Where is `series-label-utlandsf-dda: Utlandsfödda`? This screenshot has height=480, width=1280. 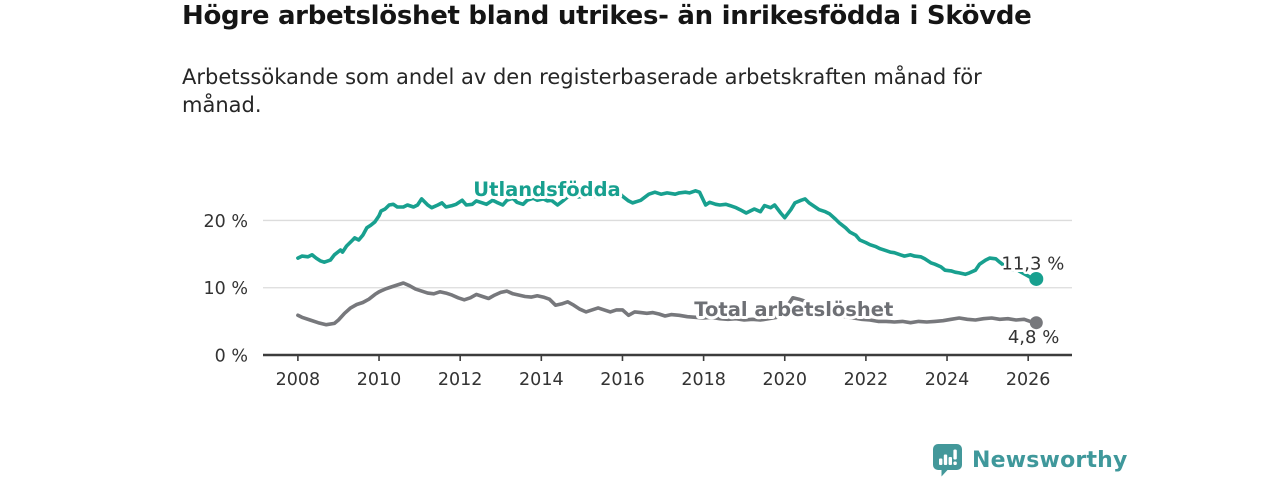 series-label-utlandsf-dda: Utlandsfödda is located at coordinates (546, 189).